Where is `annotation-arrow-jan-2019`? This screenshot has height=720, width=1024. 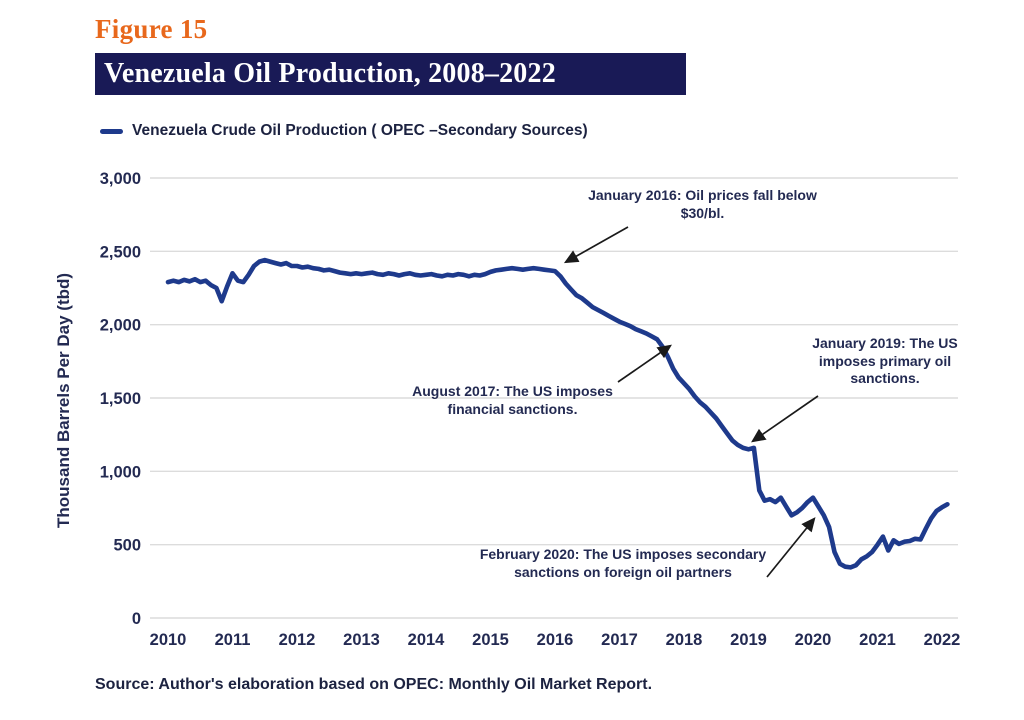 annotation-arrow-jan-2019 is located at coordinates (785, 419).